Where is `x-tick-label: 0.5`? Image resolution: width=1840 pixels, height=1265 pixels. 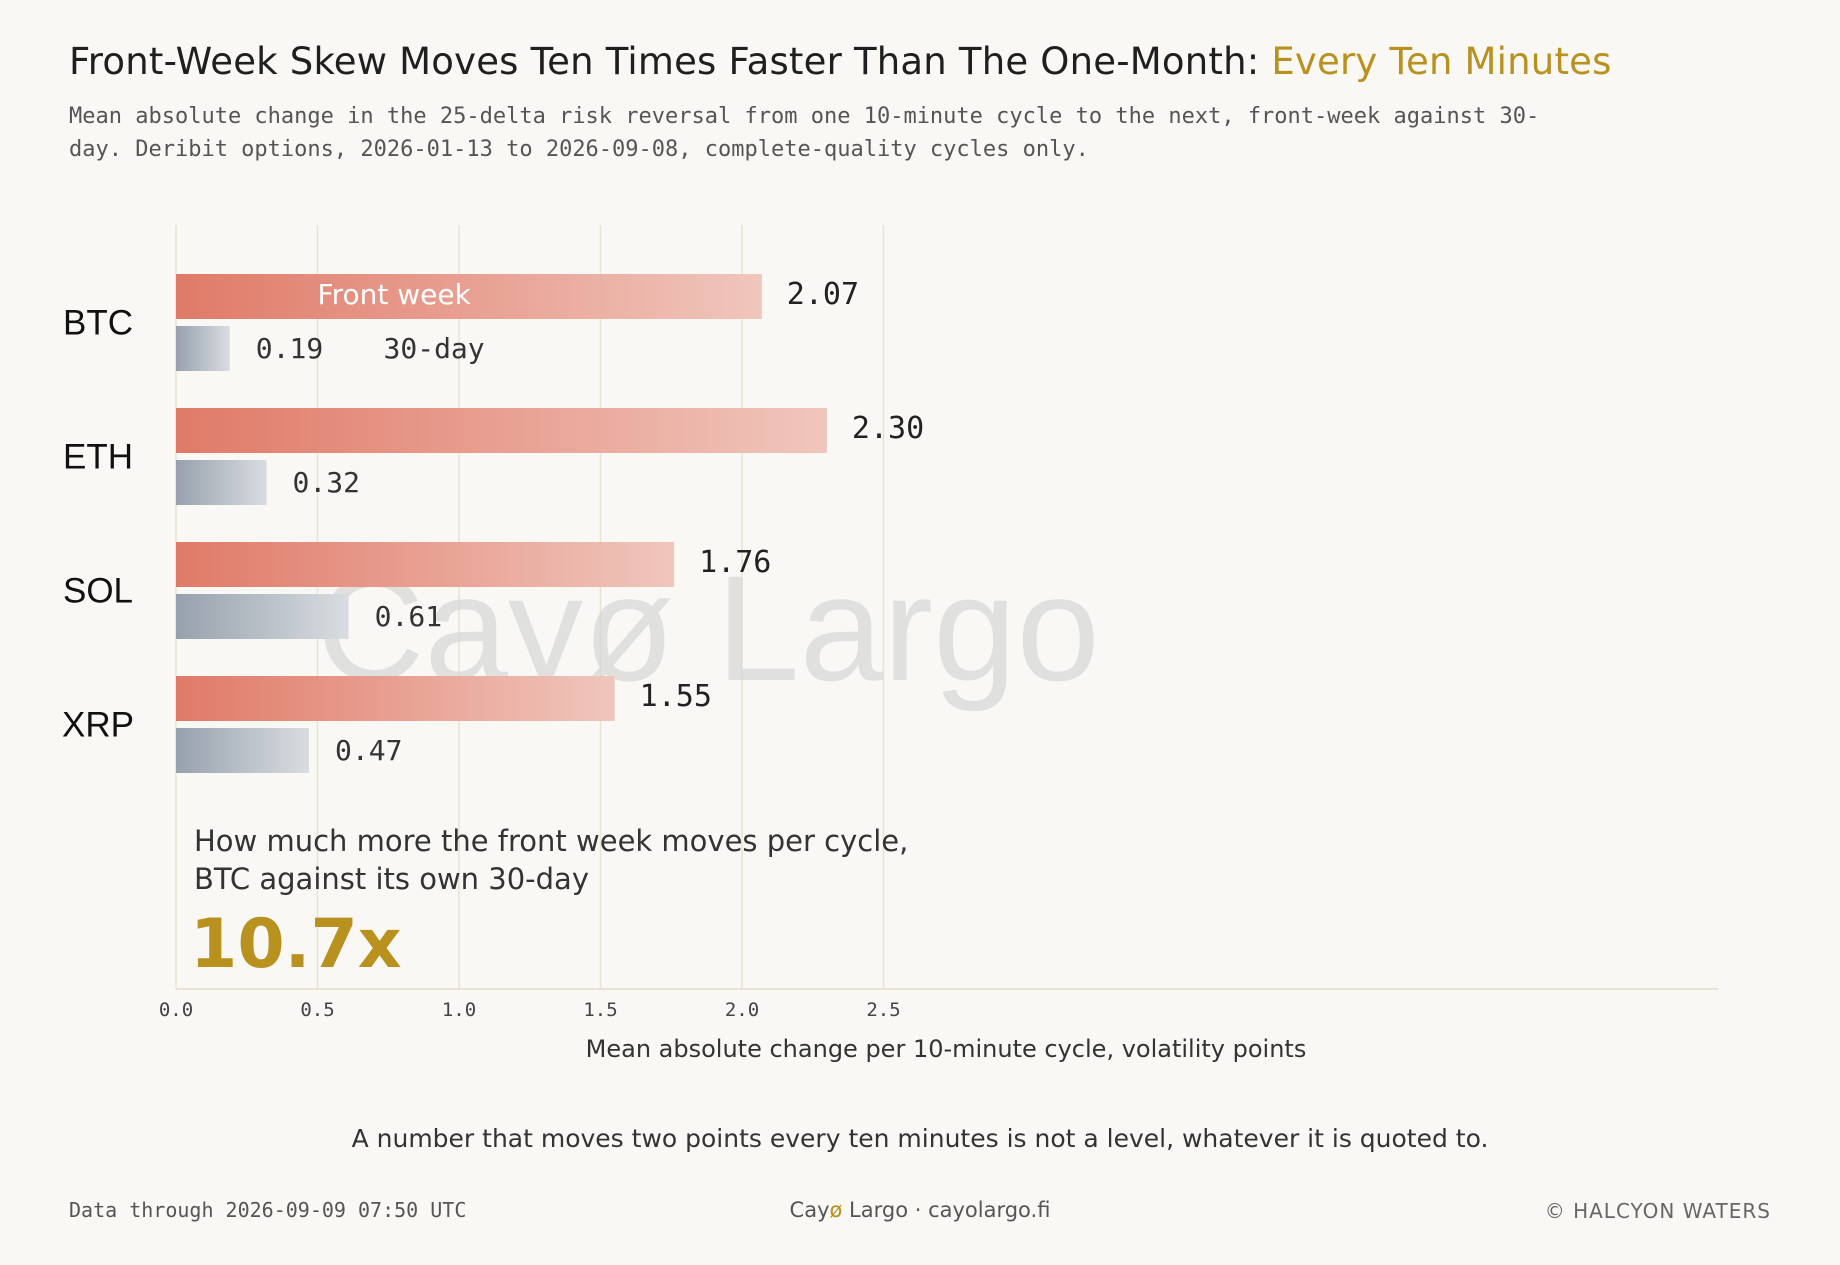 x-tick-label: 0.5 is located at coordinates (317, 1010).